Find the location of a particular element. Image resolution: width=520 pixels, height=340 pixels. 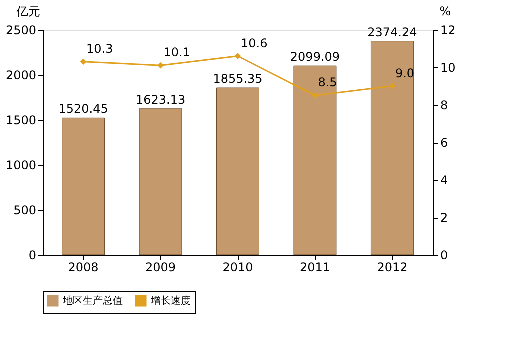

data-label: 1855.35 is located at coordinates (238, 79).